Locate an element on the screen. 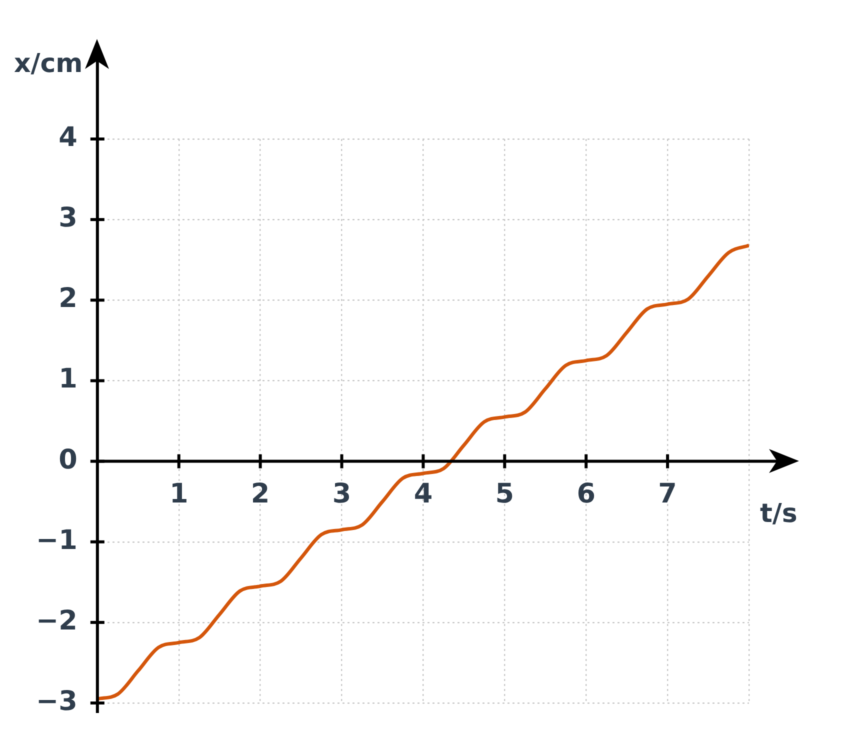 The width and height of the screenshot is (849, 751). y-tick-label: −2 is located at coordinates (57, 620).